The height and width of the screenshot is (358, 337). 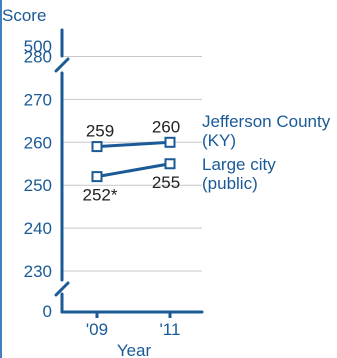 What do you see at coordinates (170, 329) in the screenshot?
I see `x-tick-label-11: '11` at bounding box center [170, 329].